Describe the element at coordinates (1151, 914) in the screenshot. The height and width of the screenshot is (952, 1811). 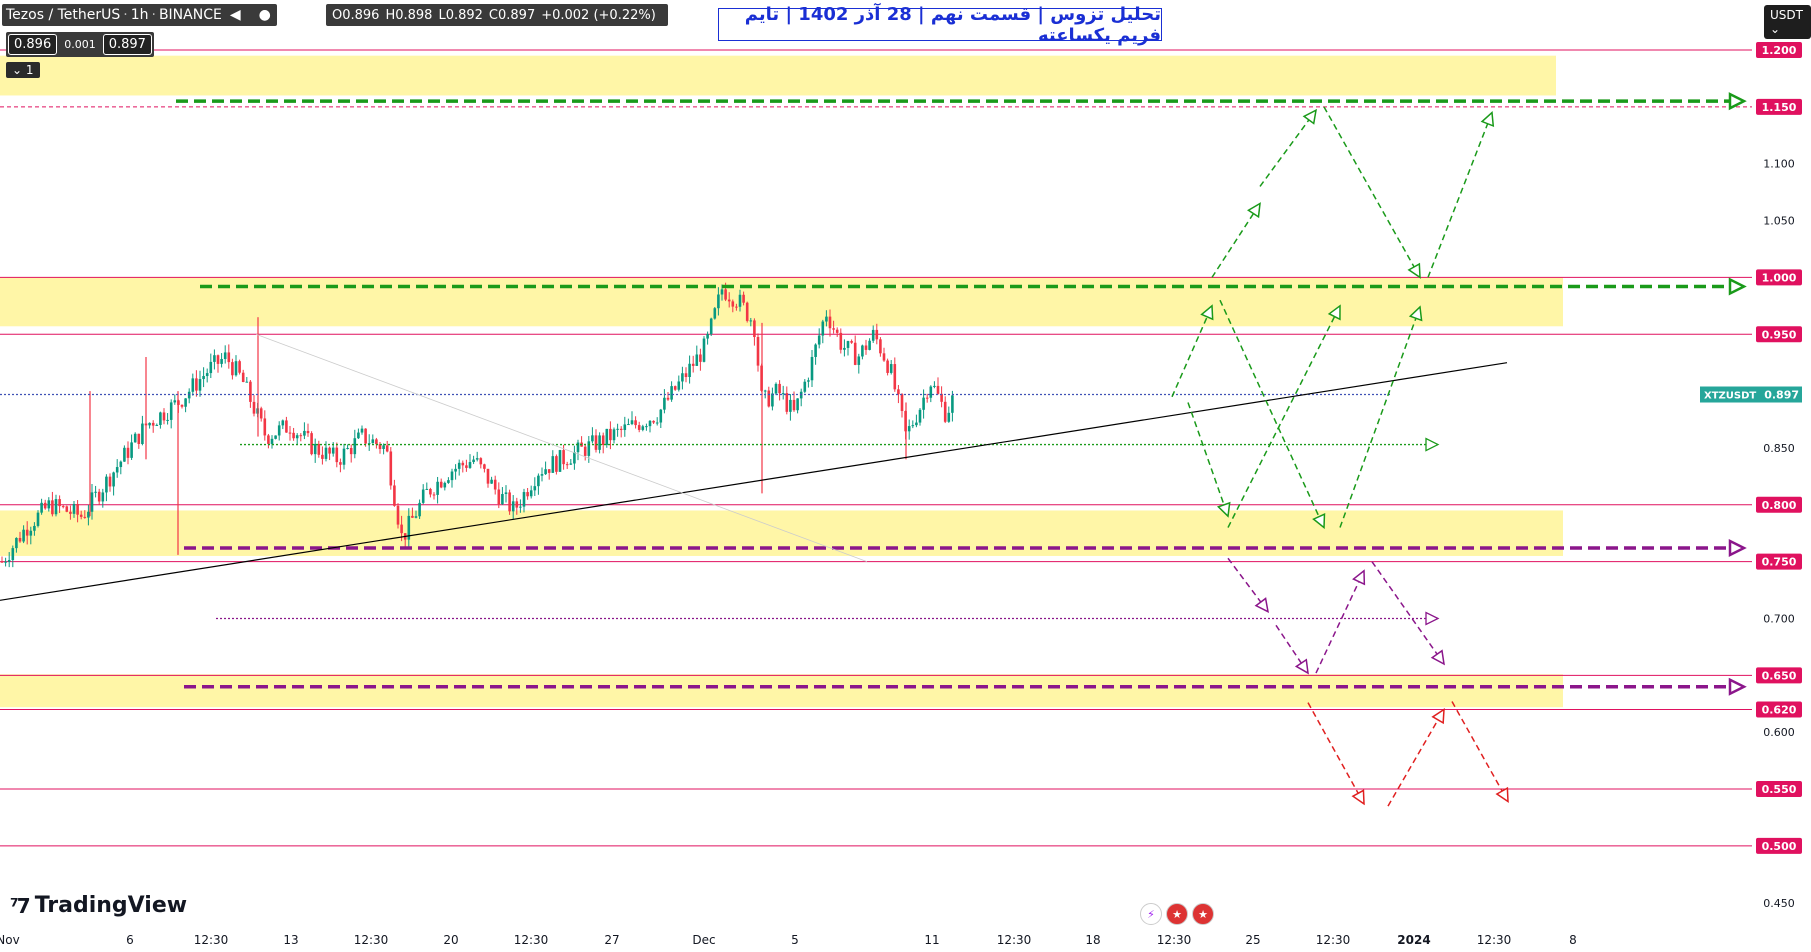
I see `flash-icon: ⚡` at that location.